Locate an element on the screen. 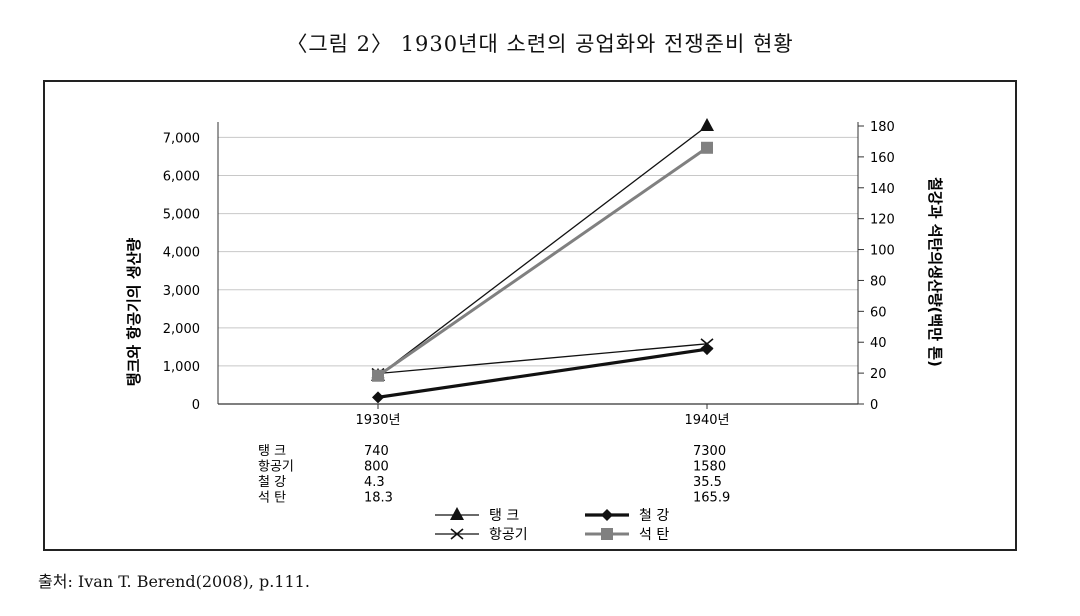  y2-tick-label: 160 is located at coordinates (882, 158).